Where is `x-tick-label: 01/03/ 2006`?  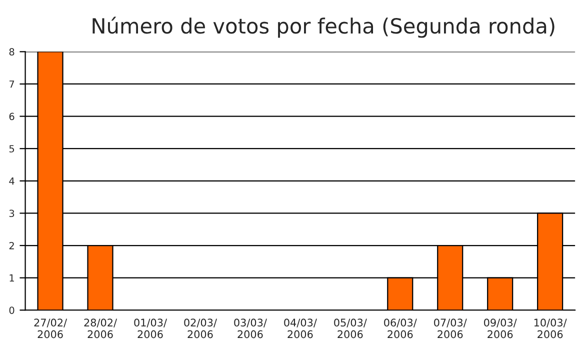
x-tick-label: 01/03/ 2006 is located at coordinates (150, 328).